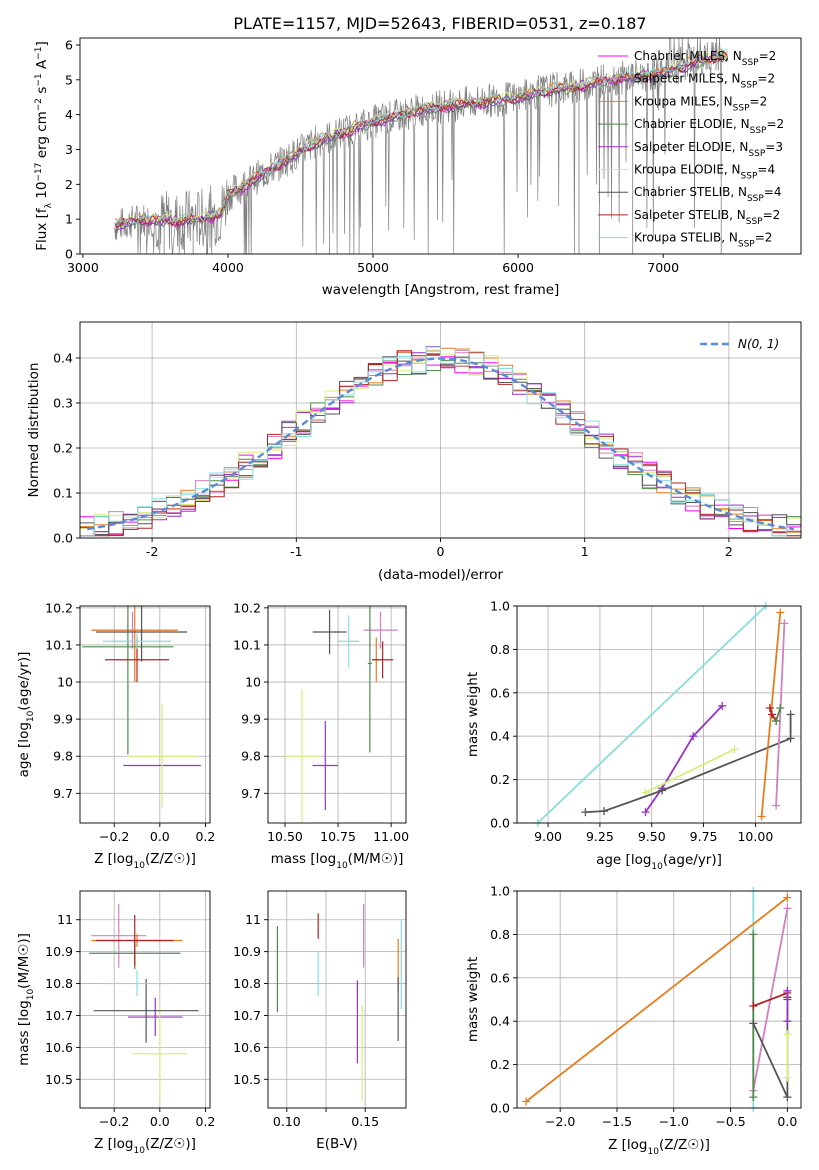 This screenshot has height=1170, width=819. Describe the element at coordinates (758, 344) in the screenshot. I see `legend-label: N(0, 1)` at that location.